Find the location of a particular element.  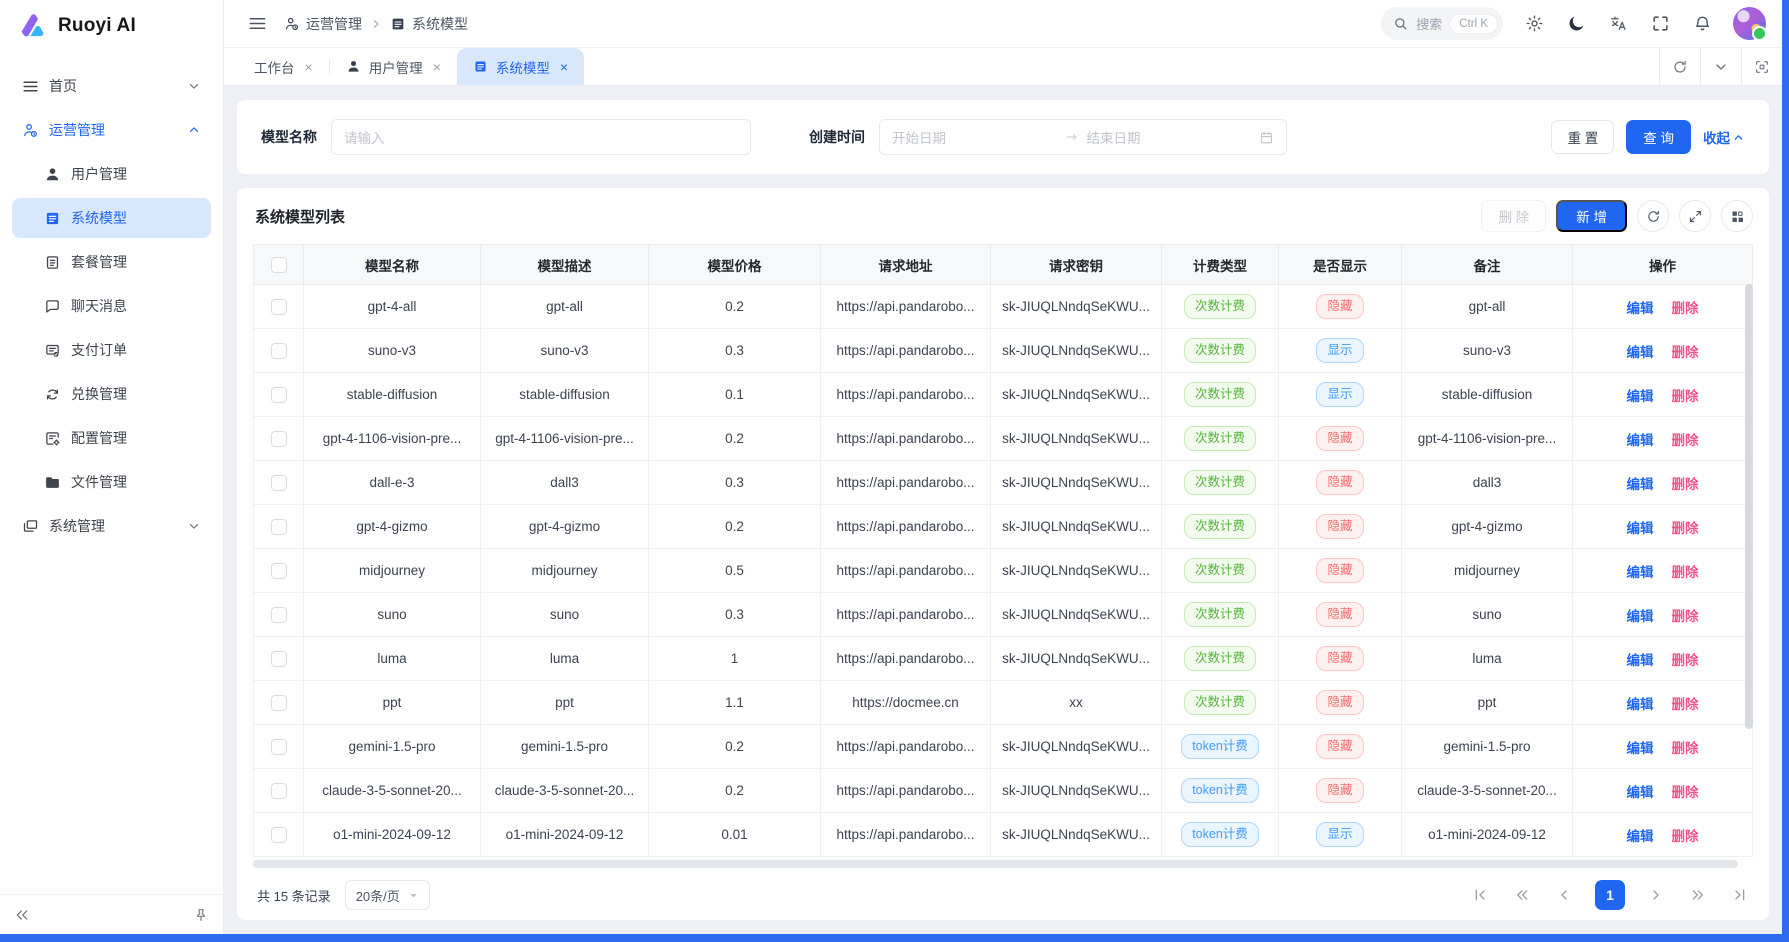

tab-refresh-icon is located at coordinates (1679, 66).